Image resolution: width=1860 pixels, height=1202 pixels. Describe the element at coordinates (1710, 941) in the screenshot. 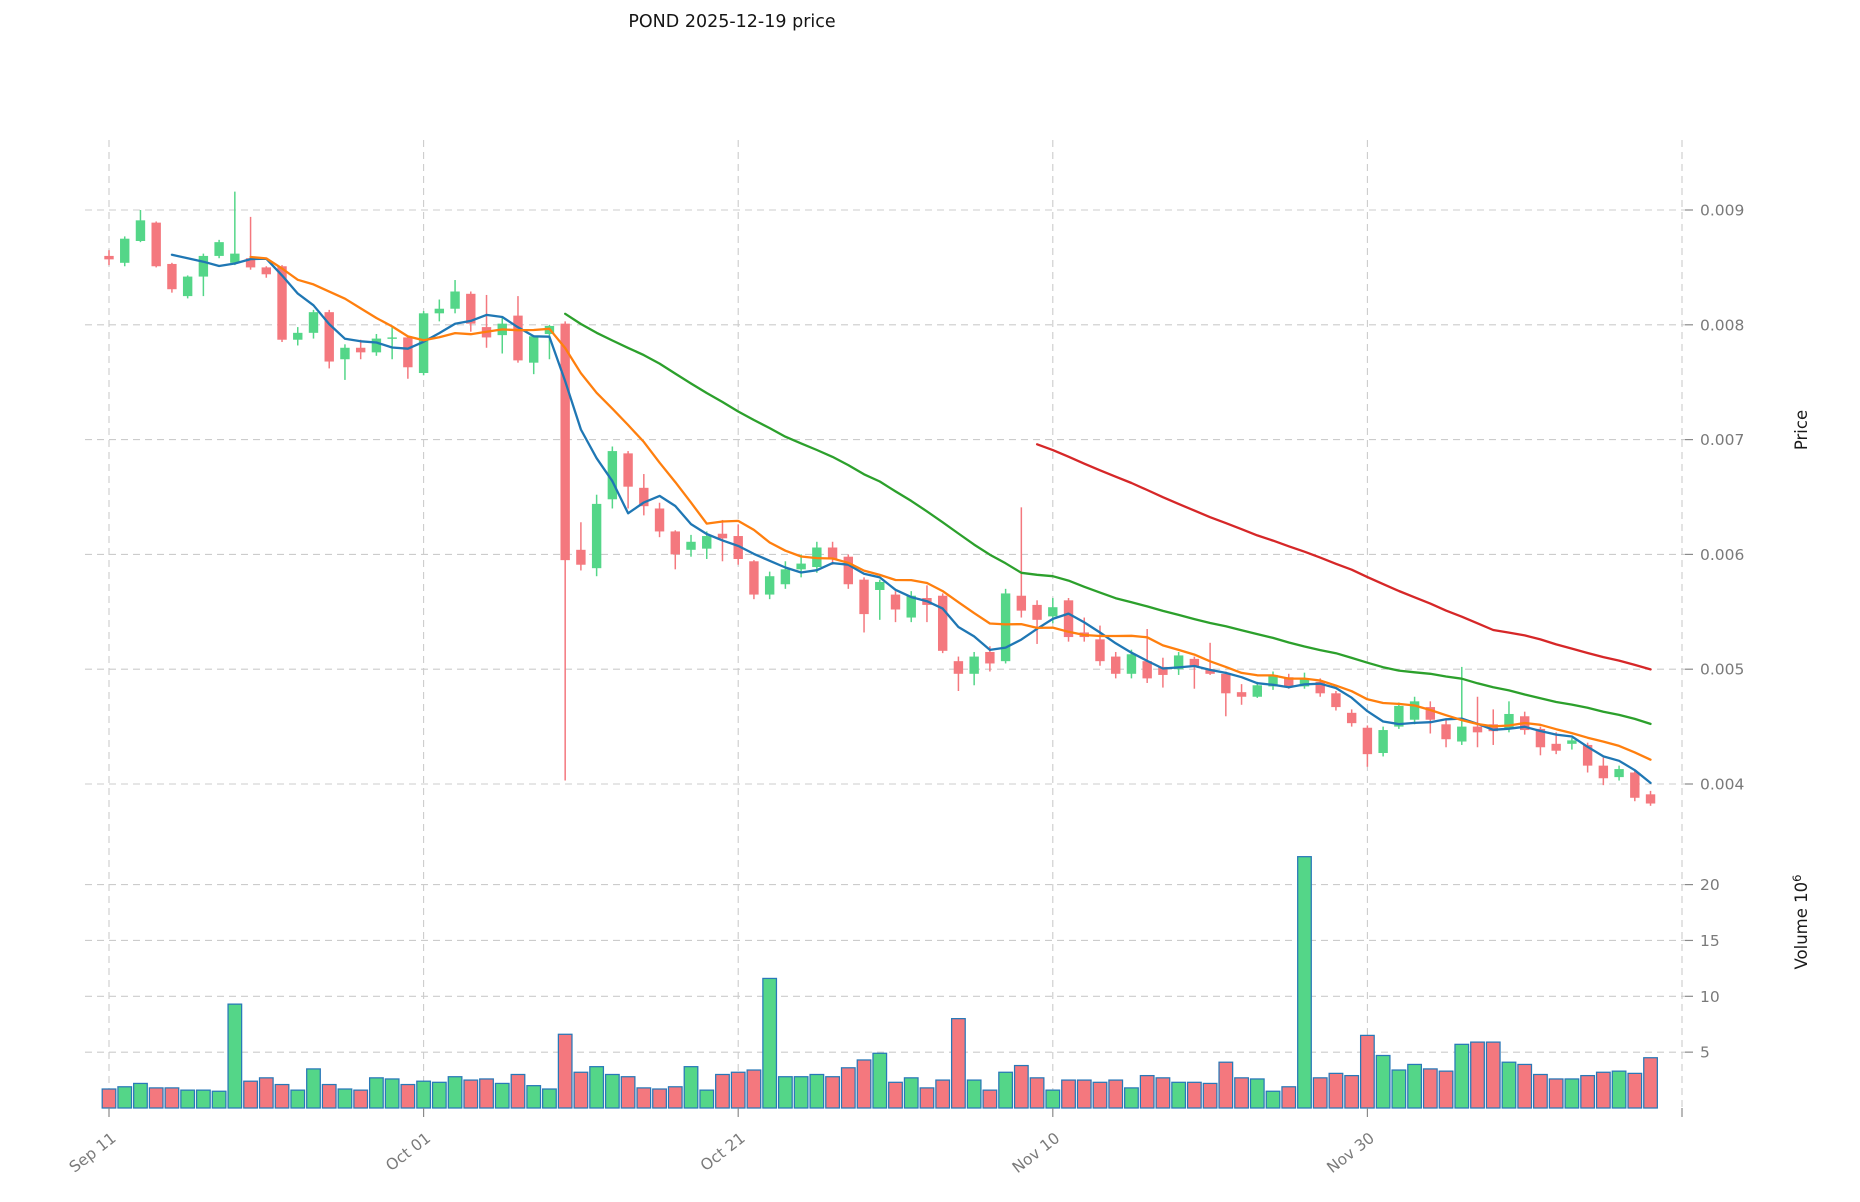

I see `volume-tick-label: 15` at that location.